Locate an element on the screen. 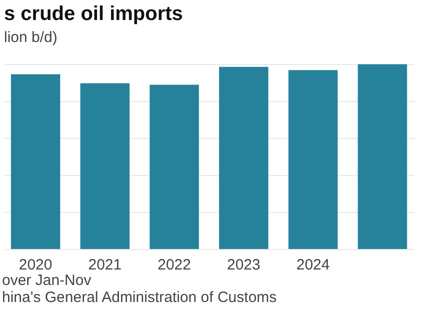 Image resolution: width=422 pixels, height=320 pixels. x-tick-label: 2024 is located at coordinates (313, 265).